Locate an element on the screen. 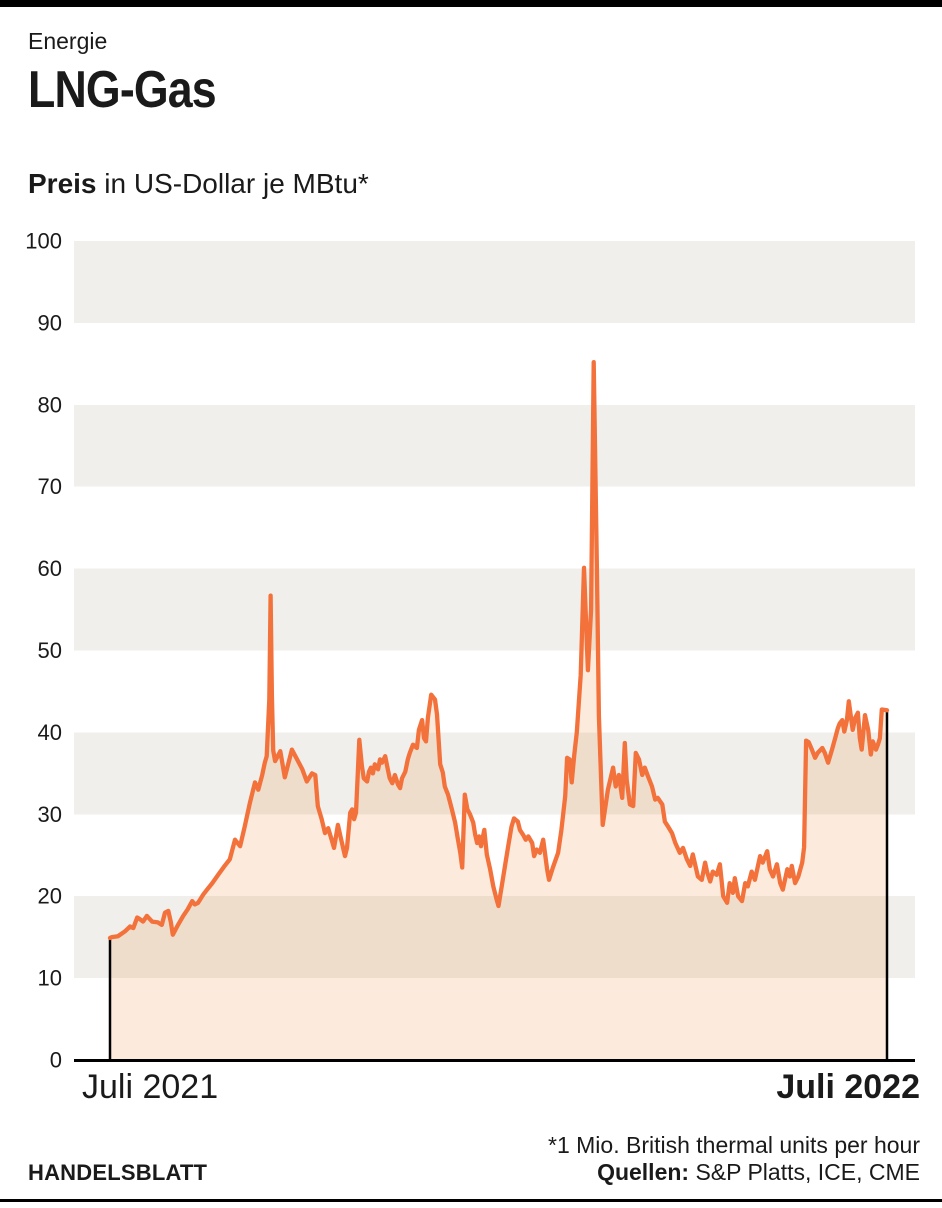  y-tick-label: 60 is located at coordinates (50, 568).